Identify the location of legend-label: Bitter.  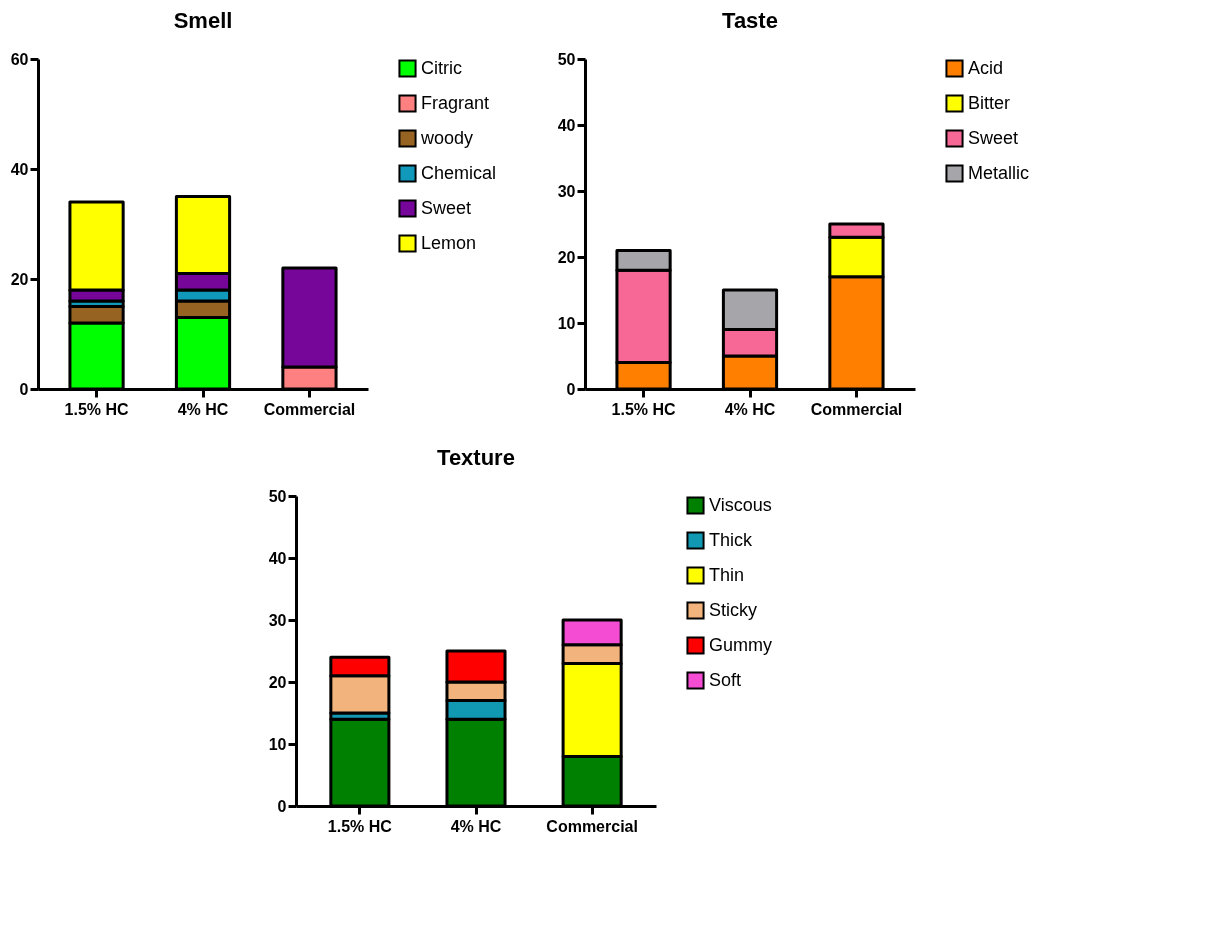
(989, 102).